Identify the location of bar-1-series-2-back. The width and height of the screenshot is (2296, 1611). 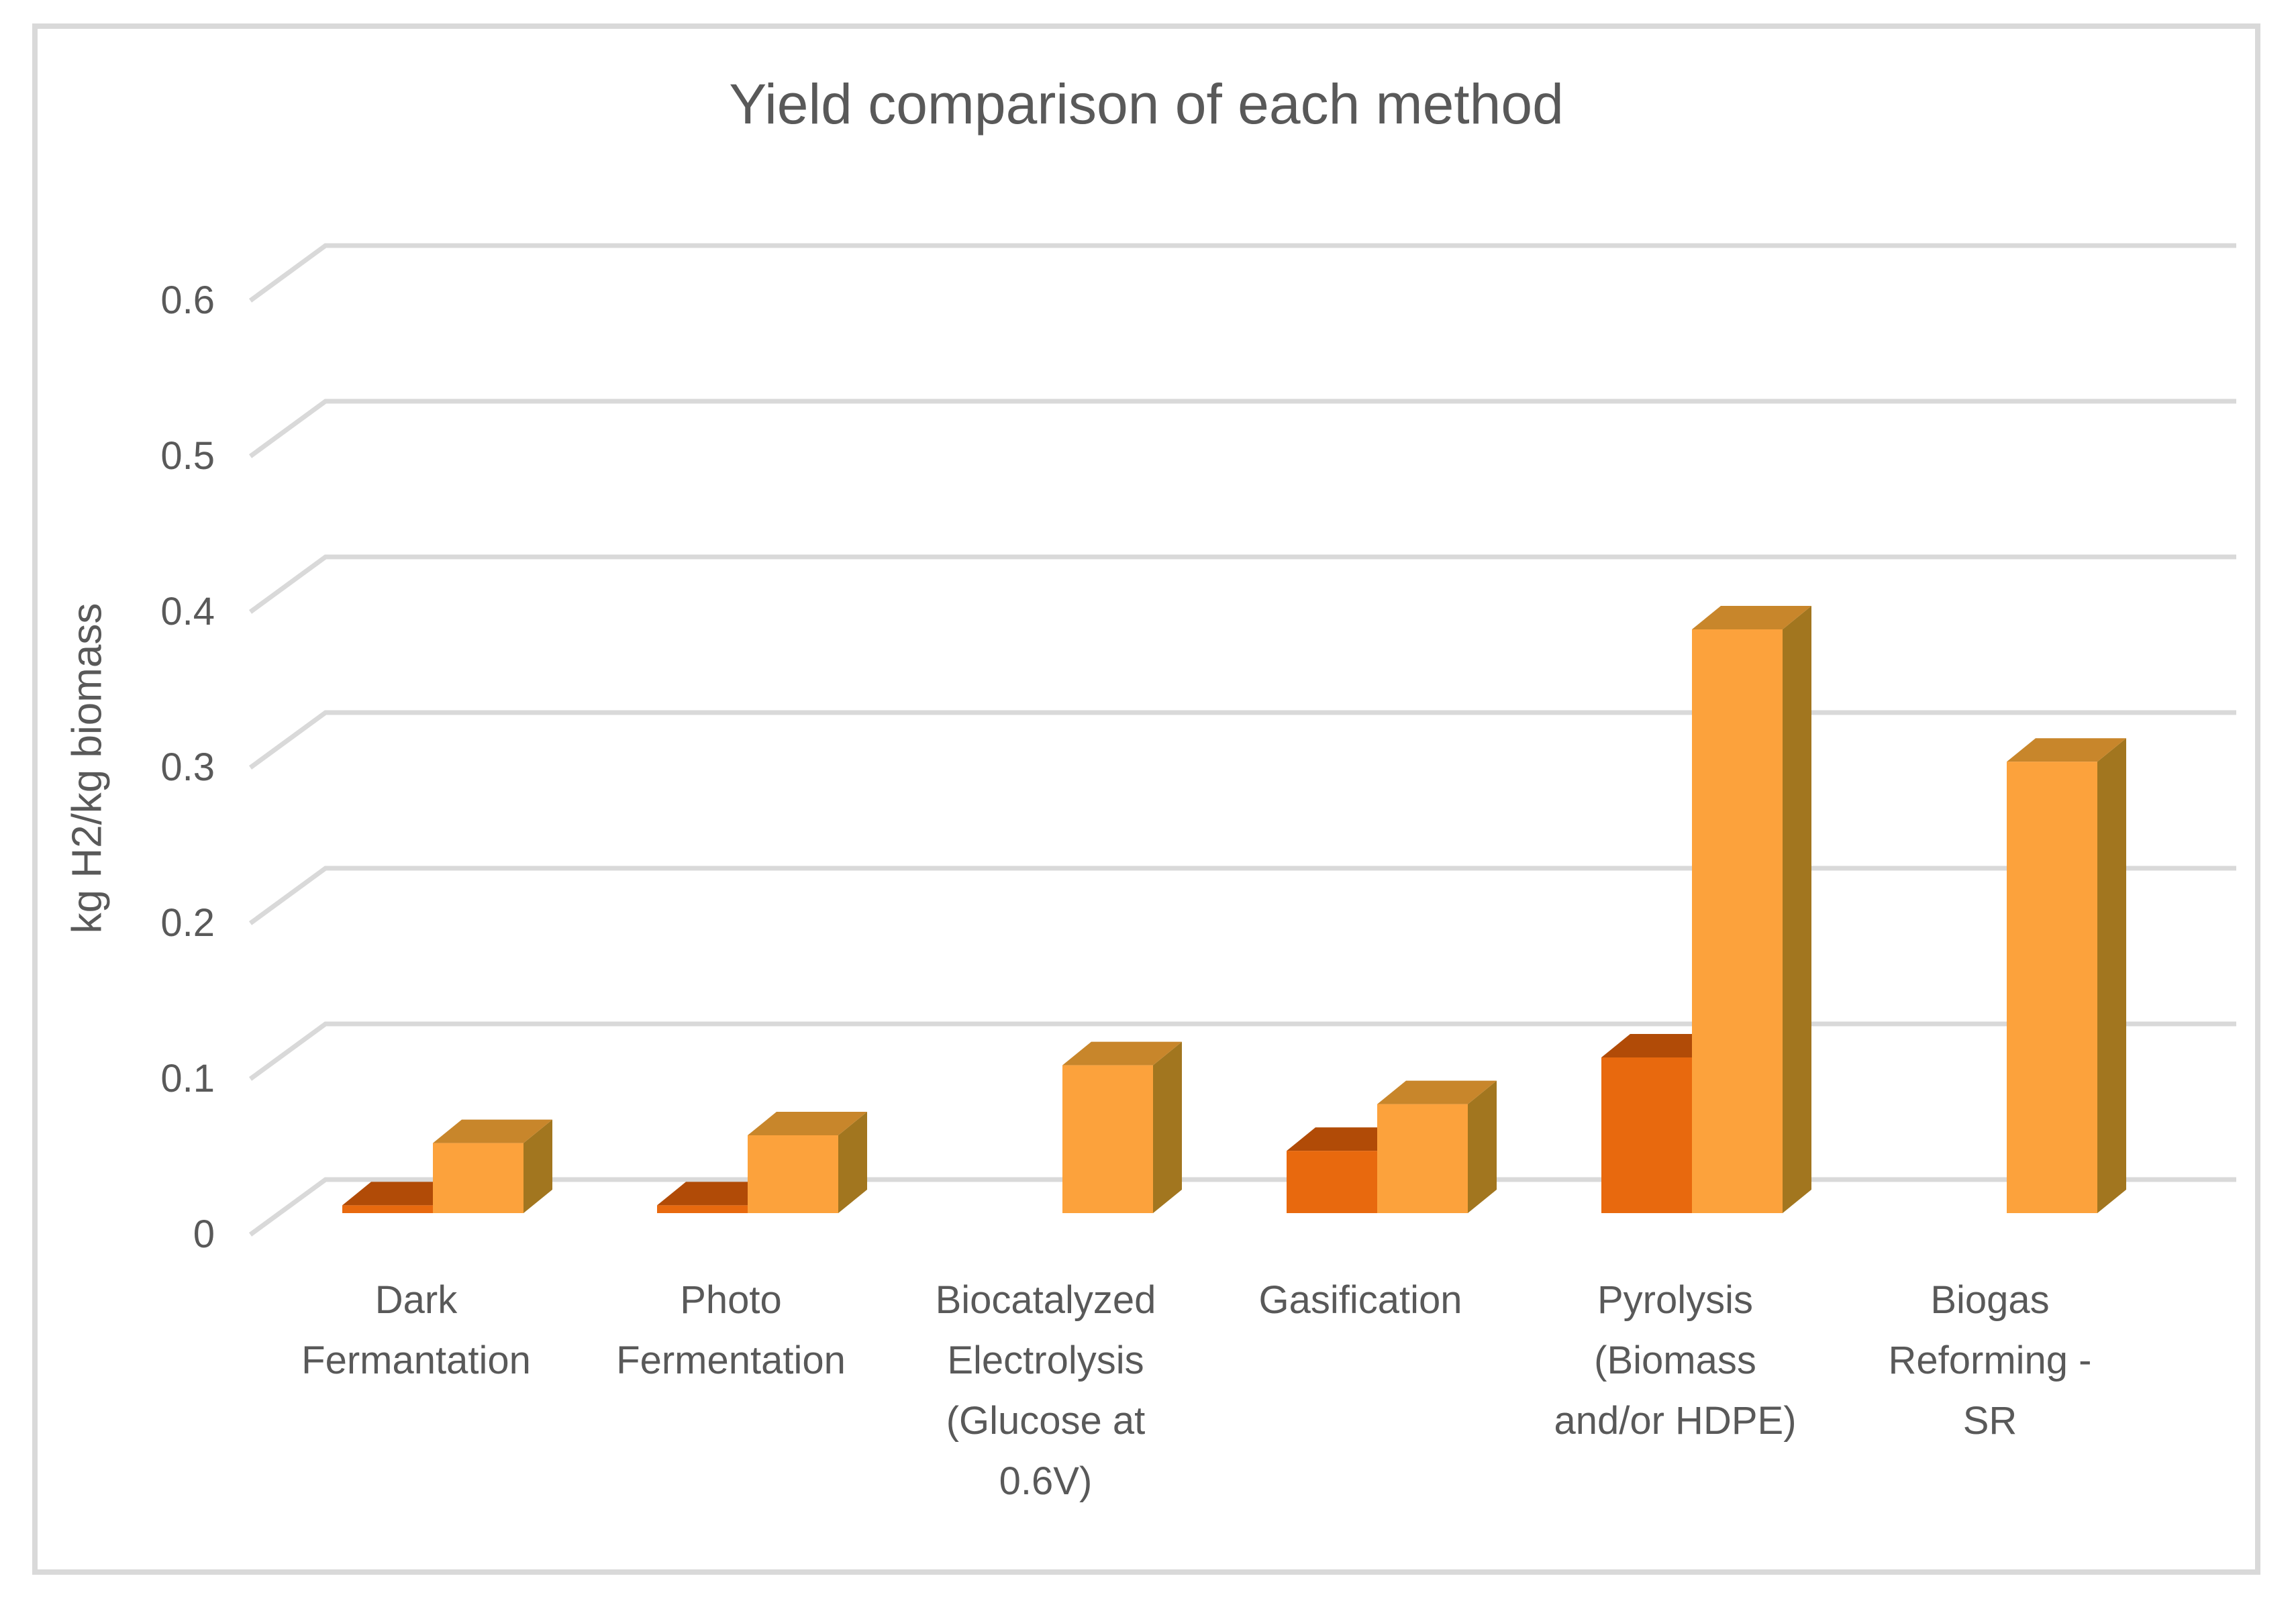
(493, 1166).